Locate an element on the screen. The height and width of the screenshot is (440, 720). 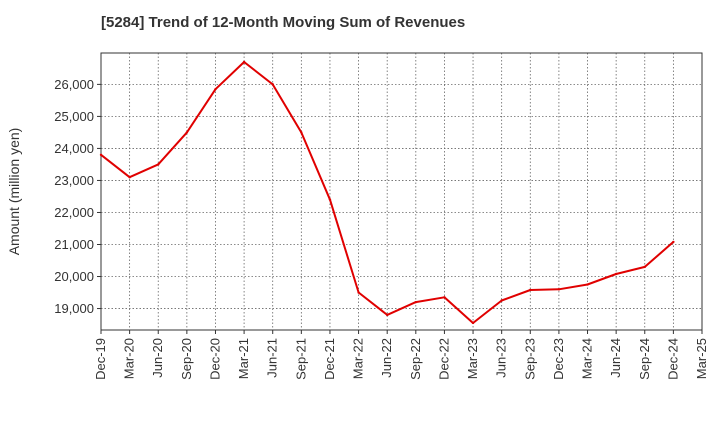
y-tick-label: 19,000 is located at coordinates (74, 308).